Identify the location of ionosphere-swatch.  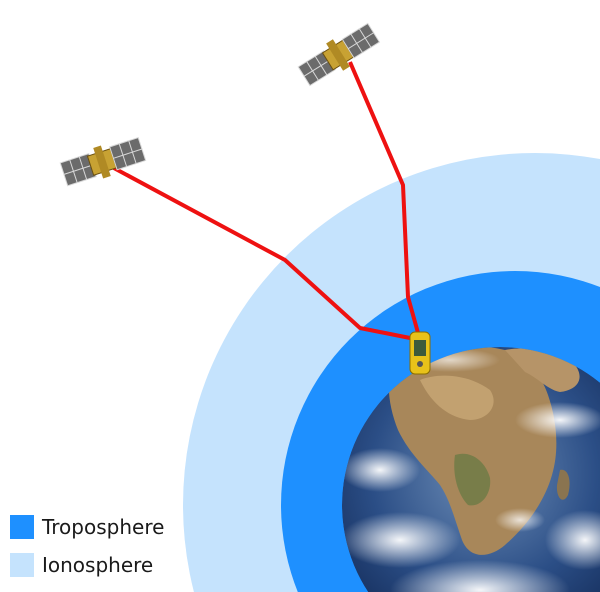
(22, 565).